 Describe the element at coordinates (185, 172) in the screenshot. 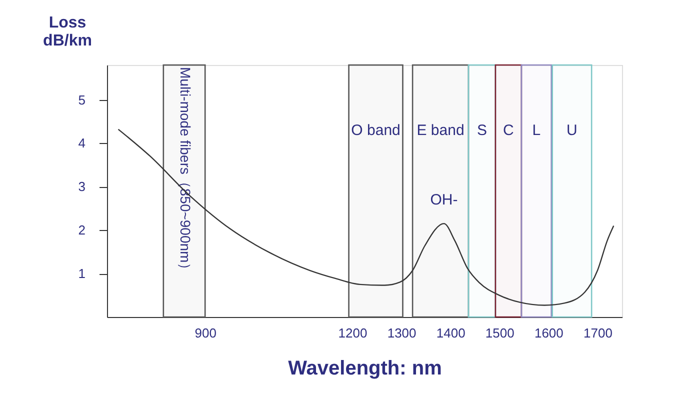

I see `band-label: Multi-mode fibers（850~900nm）` at that location.